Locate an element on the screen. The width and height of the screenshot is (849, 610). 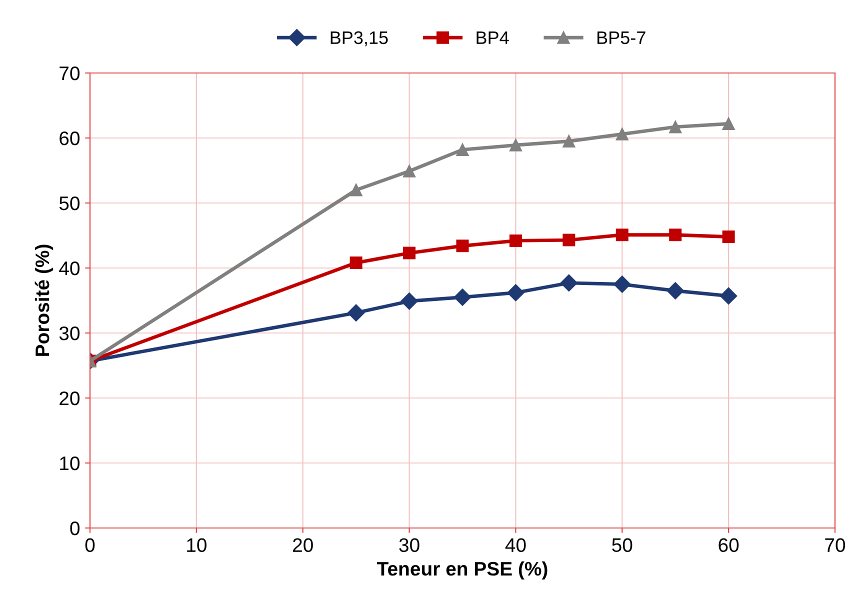
y-tick-label: 70 is located at coordinates (70, 73).